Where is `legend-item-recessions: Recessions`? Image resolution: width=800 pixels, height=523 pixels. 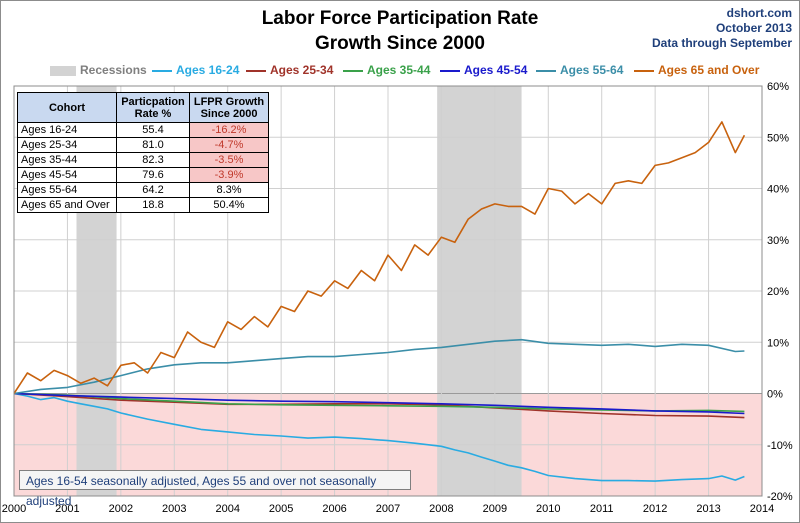
legend-item-recessions: Recessions is located at coordinates (98, 70).